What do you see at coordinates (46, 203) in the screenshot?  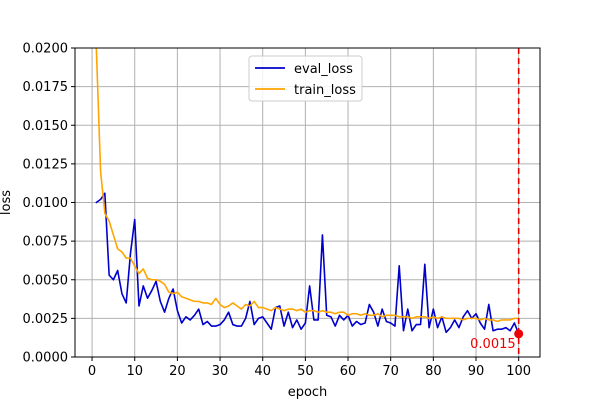 I see `y-tick-label: 0.0100` at bounding box center [46, 203].